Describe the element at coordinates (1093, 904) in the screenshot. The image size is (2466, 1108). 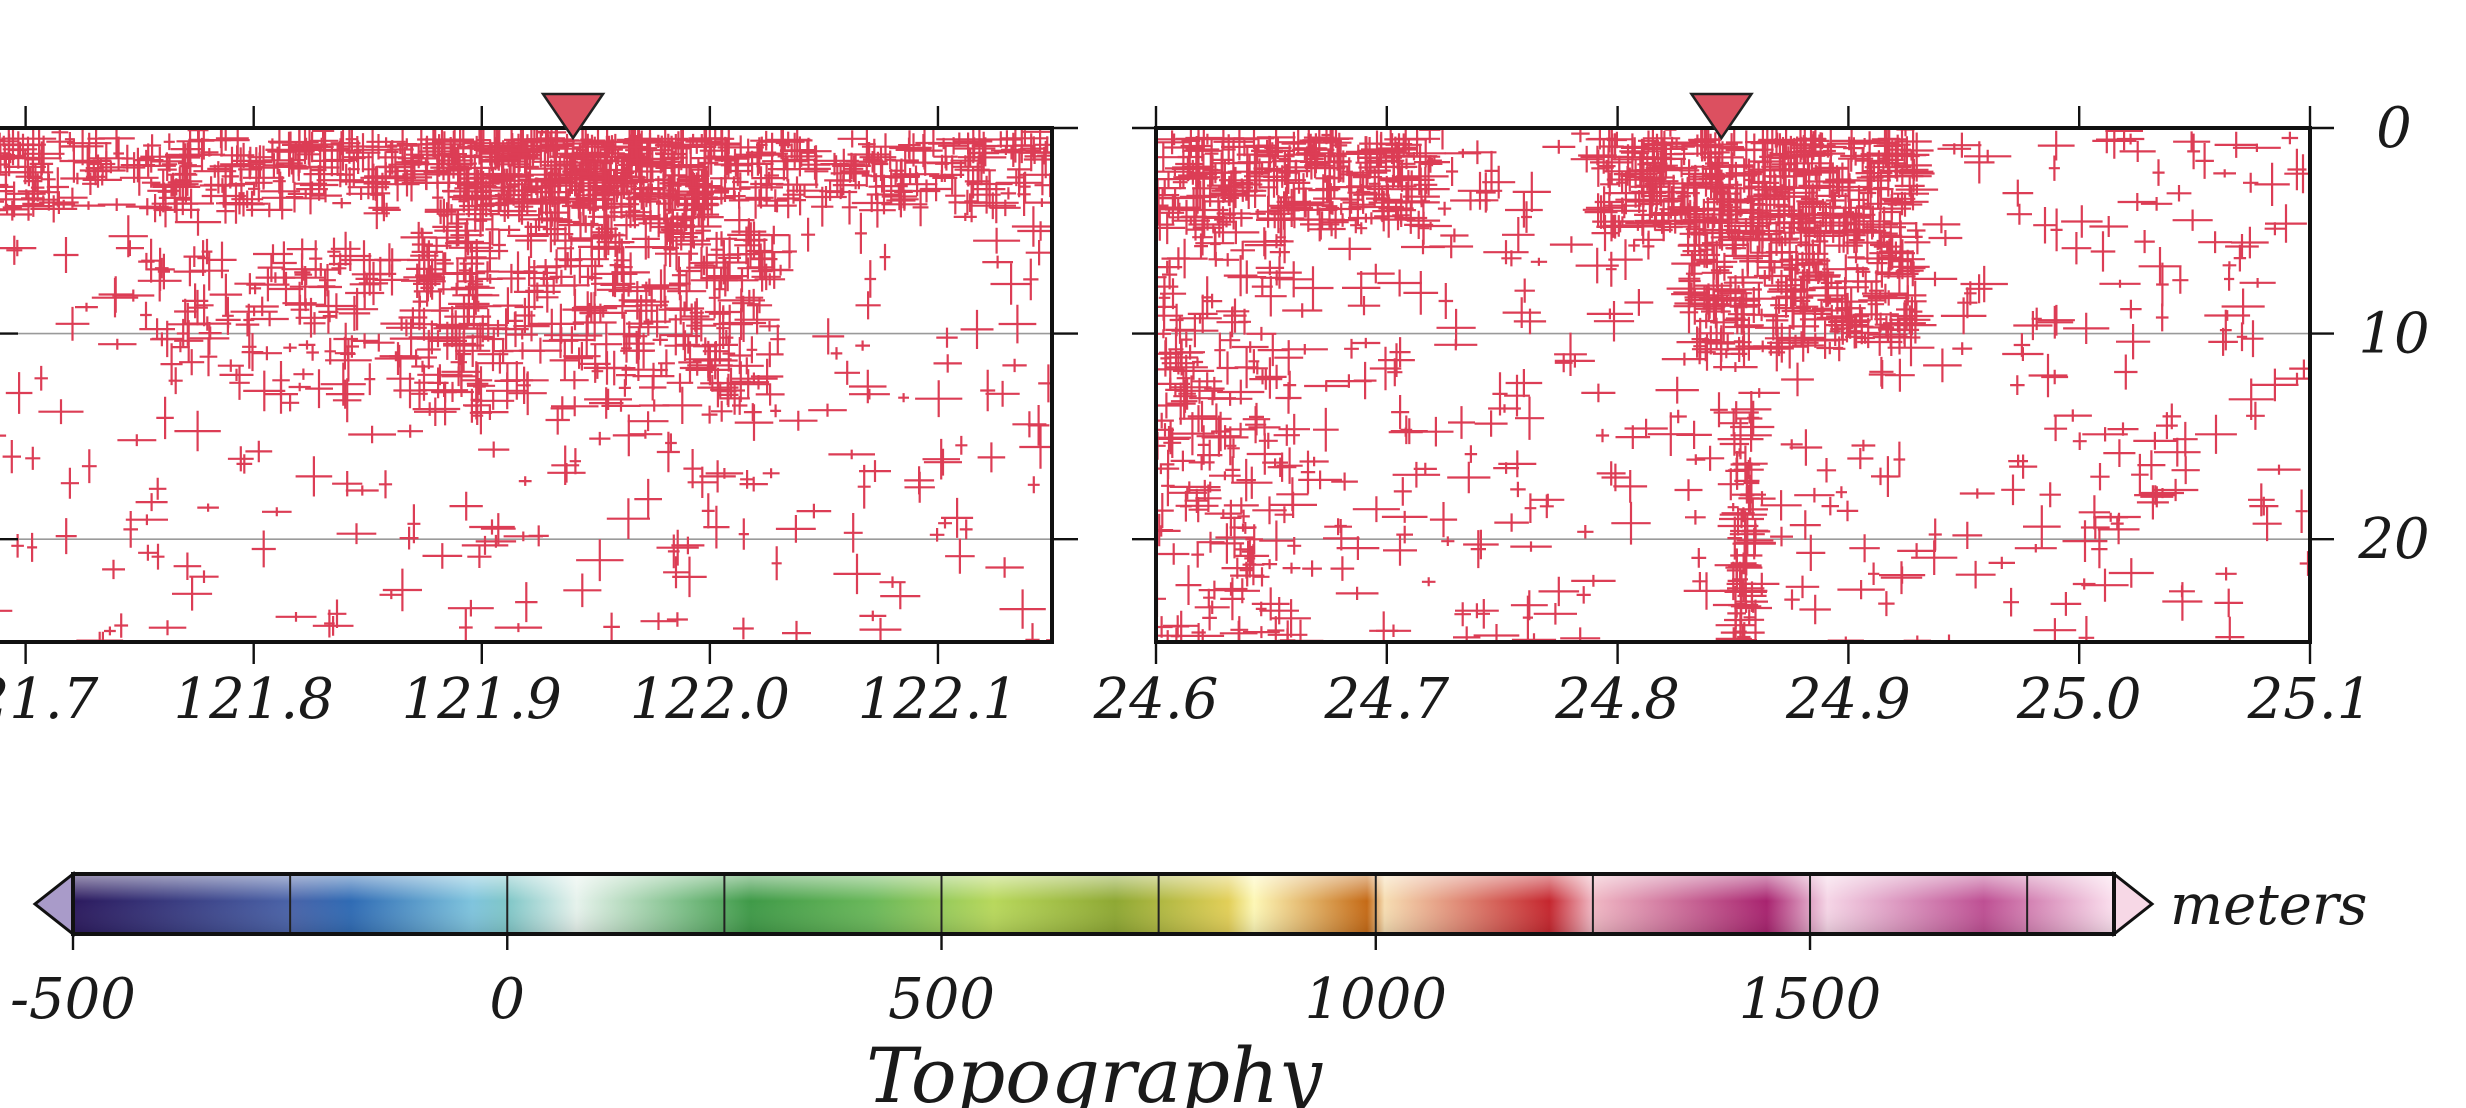
I see `colorbar-frame` at that location.